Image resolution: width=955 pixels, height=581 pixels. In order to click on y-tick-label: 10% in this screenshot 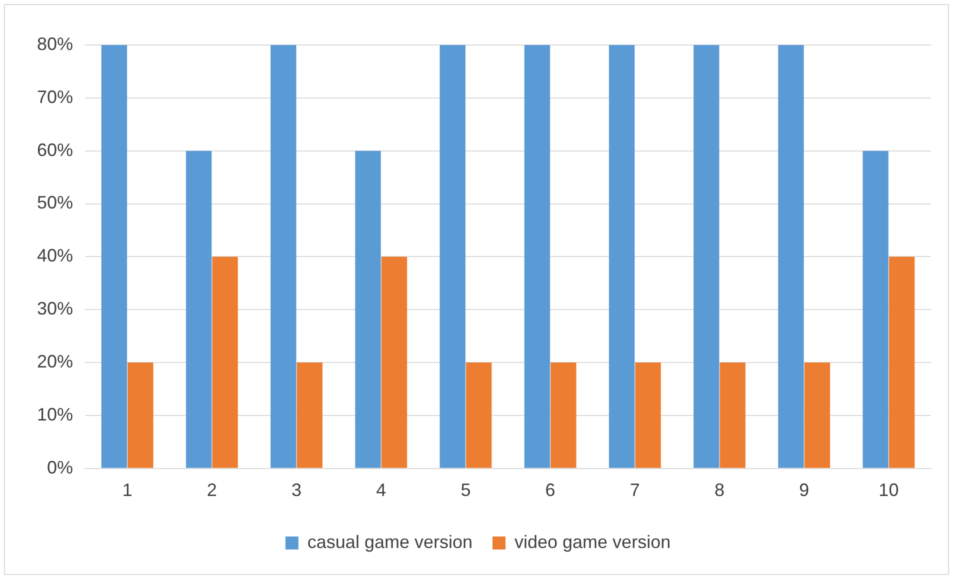, I will do `click(55, 414)`.